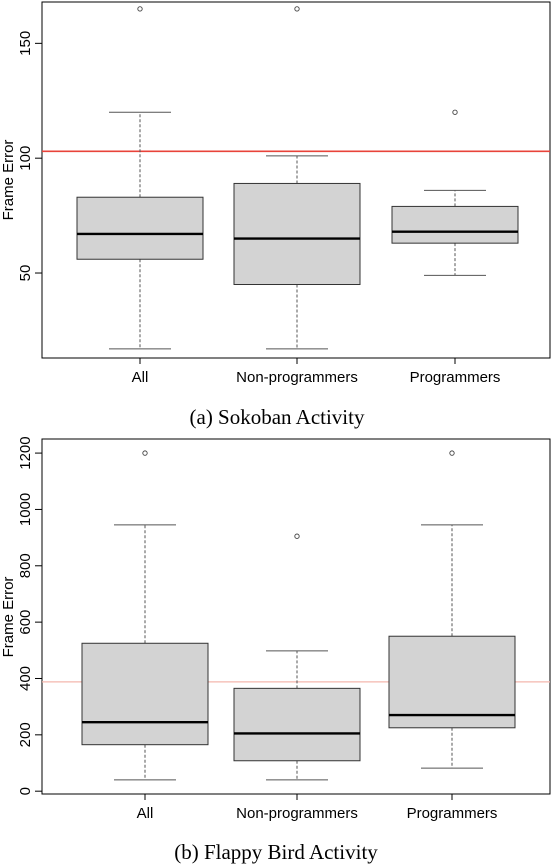 The width and height of the screenshot is (552, 864). I want to click on y-tick-label: 0, so click(25, 791).